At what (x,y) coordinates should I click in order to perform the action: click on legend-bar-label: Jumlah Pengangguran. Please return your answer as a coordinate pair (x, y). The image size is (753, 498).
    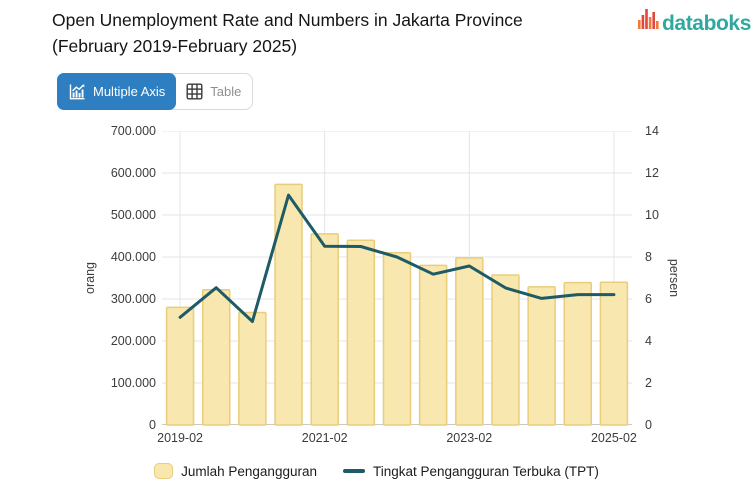
    Looking at the image, I should click on (249, 471).